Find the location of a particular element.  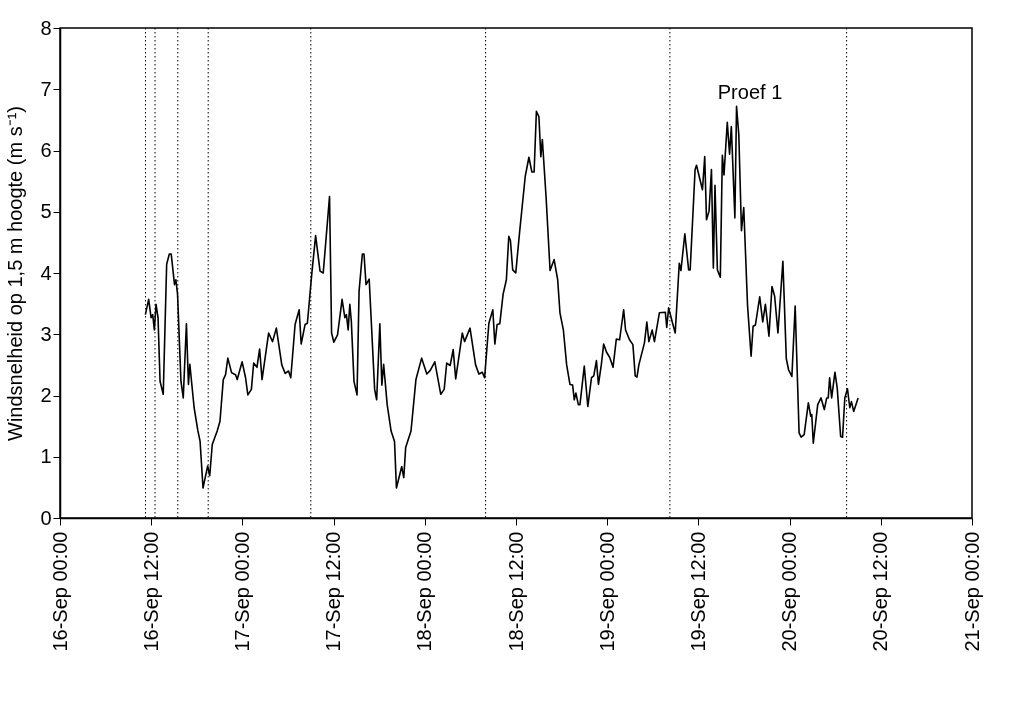

x-tick-label: 17-Sep 00:00 is located at coordinates (241, 591).